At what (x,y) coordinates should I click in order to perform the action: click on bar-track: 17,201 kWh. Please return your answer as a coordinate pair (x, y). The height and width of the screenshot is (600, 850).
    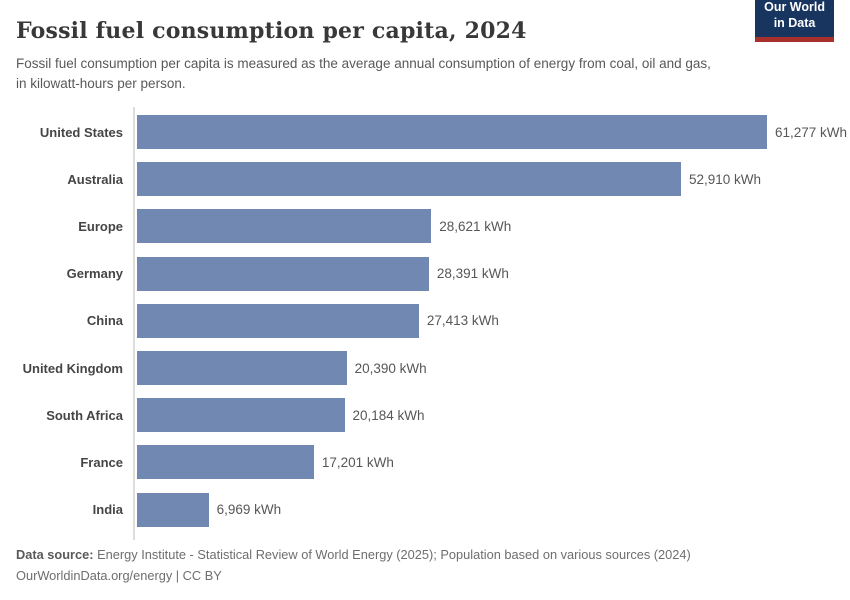
    Looking at the image, I should click on (483, 462).